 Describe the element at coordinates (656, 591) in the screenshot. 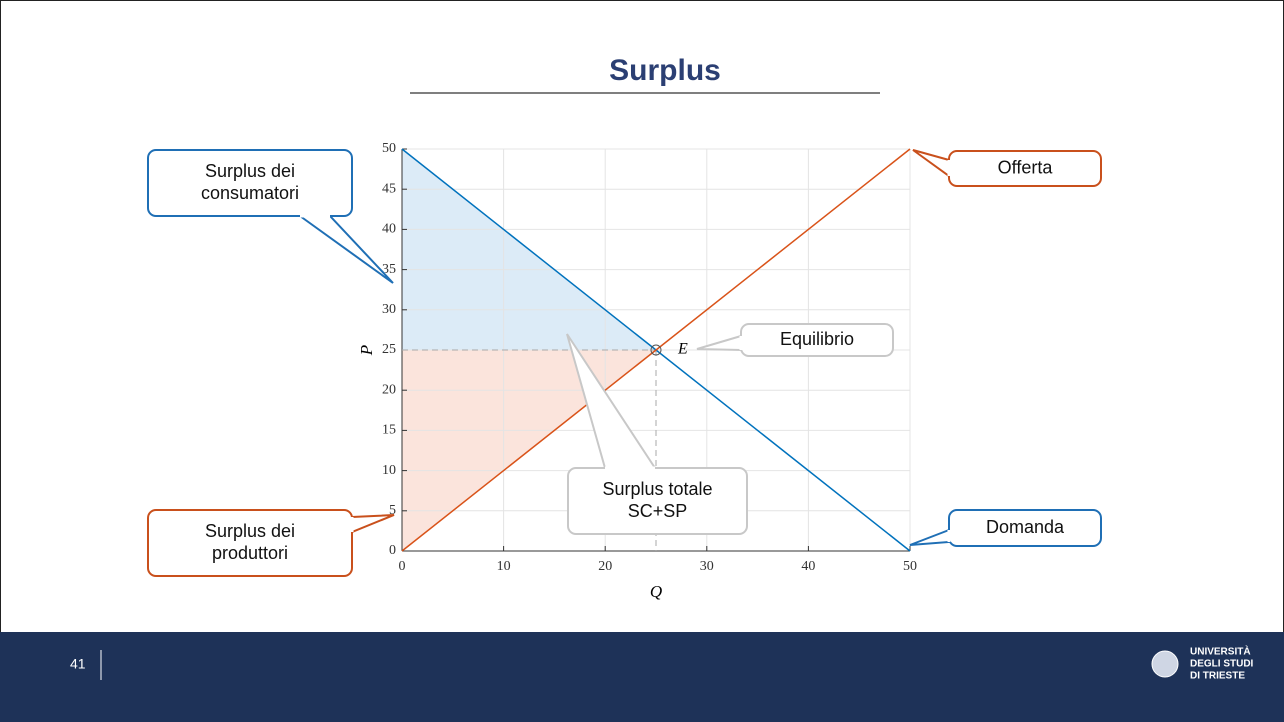

I see `x-axis-label: Q` at that location.